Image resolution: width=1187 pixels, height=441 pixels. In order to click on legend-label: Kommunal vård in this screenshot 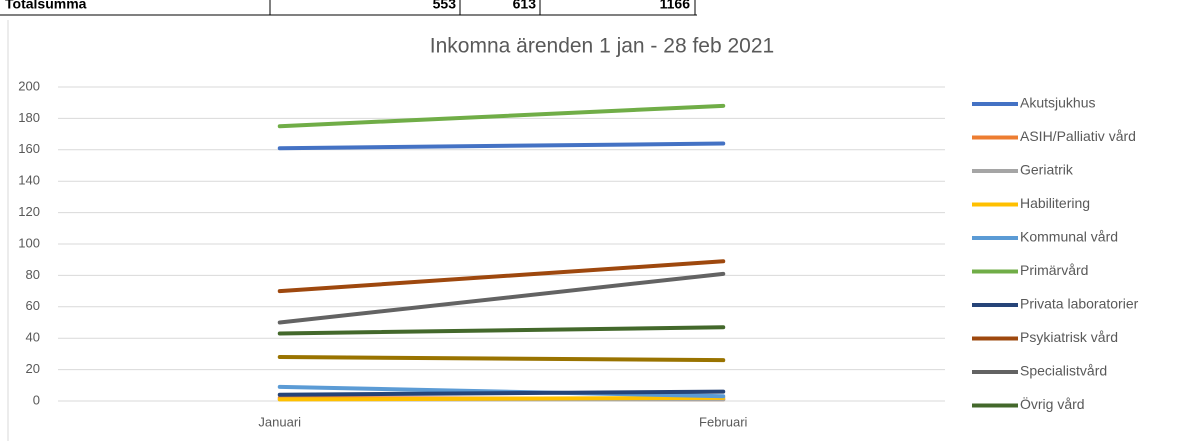, I will do `click(1069, 237)`.